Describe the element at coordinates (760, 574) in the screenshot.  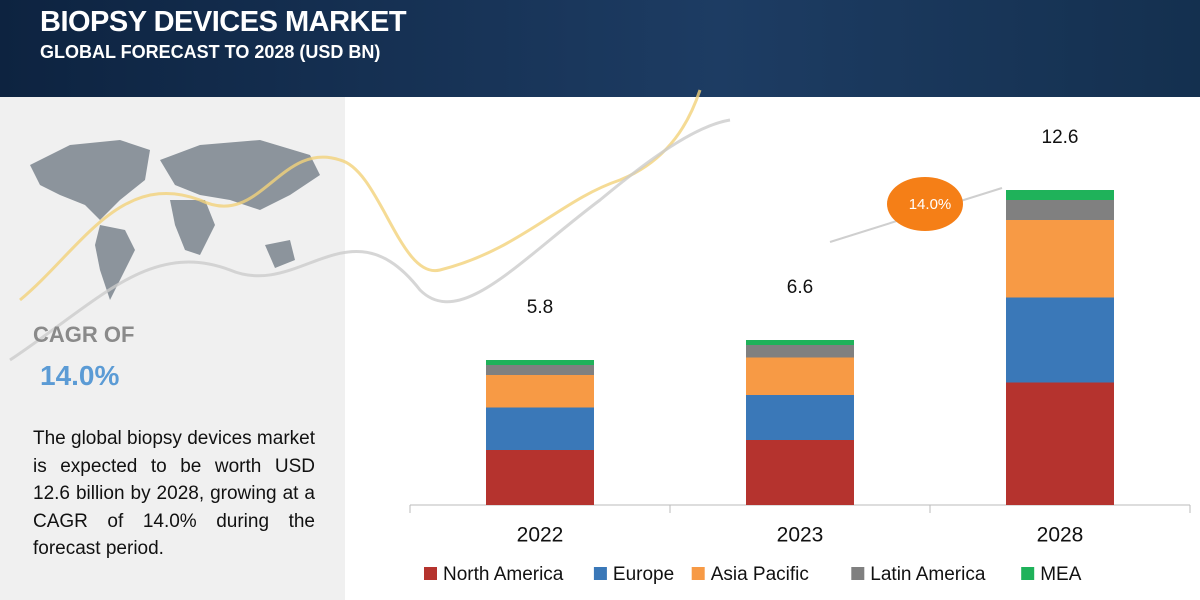
I see `legend-label: Asia Pacific` at that location.